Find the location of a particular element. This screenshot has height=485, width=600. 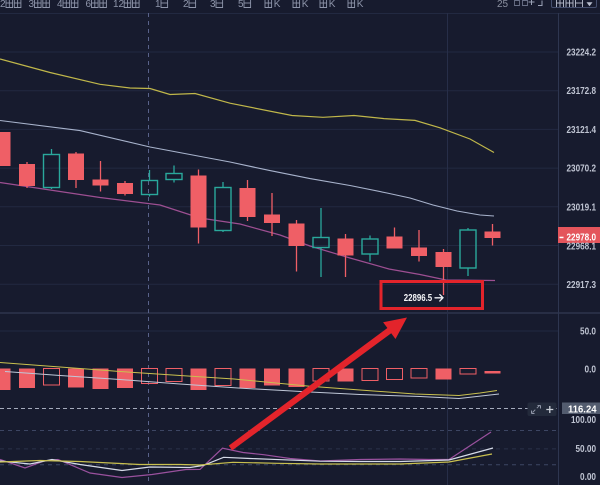

svg-text: 23070.2 is located at coordinates (582, 169).